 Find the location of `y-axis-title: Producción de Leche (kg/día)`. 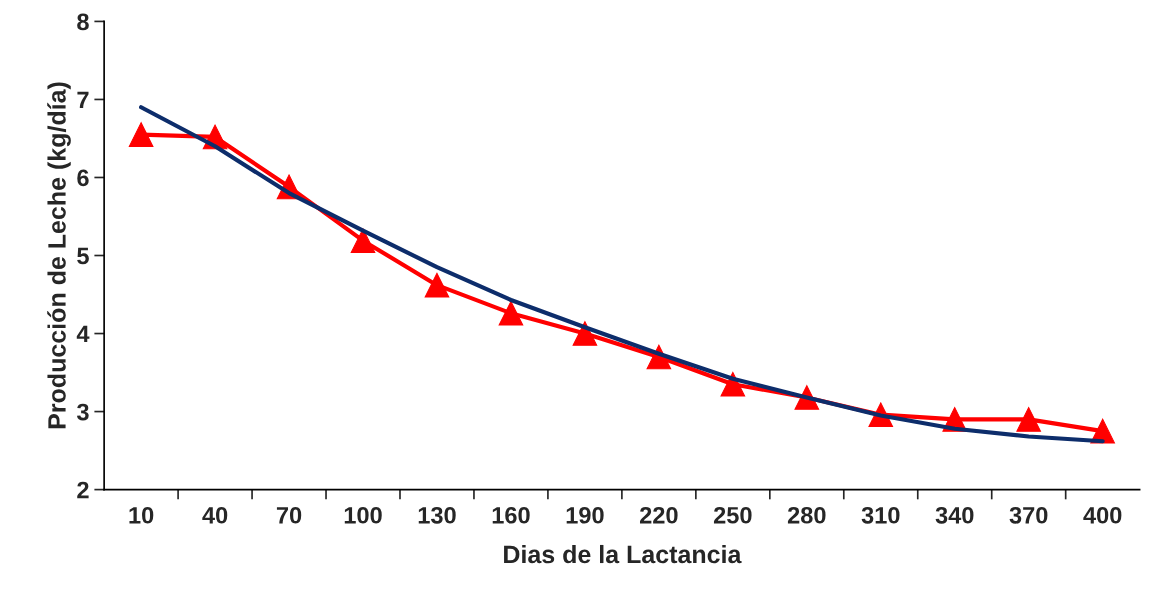

y-axis-title: Producción de Leche (kg/día) is located at coordinates (59, 255).